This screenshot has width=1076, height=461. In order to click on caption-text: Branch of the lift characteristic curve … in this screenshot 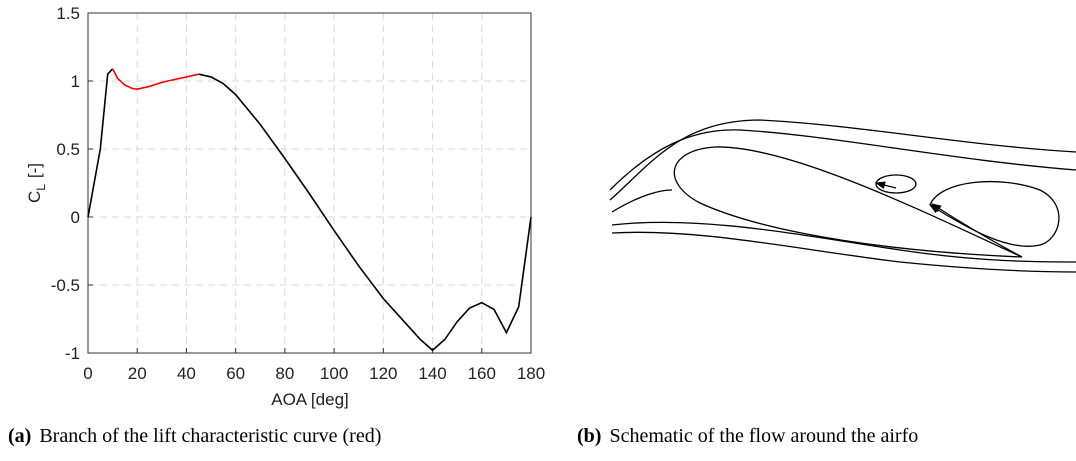, I will do `click(210, 436)`.